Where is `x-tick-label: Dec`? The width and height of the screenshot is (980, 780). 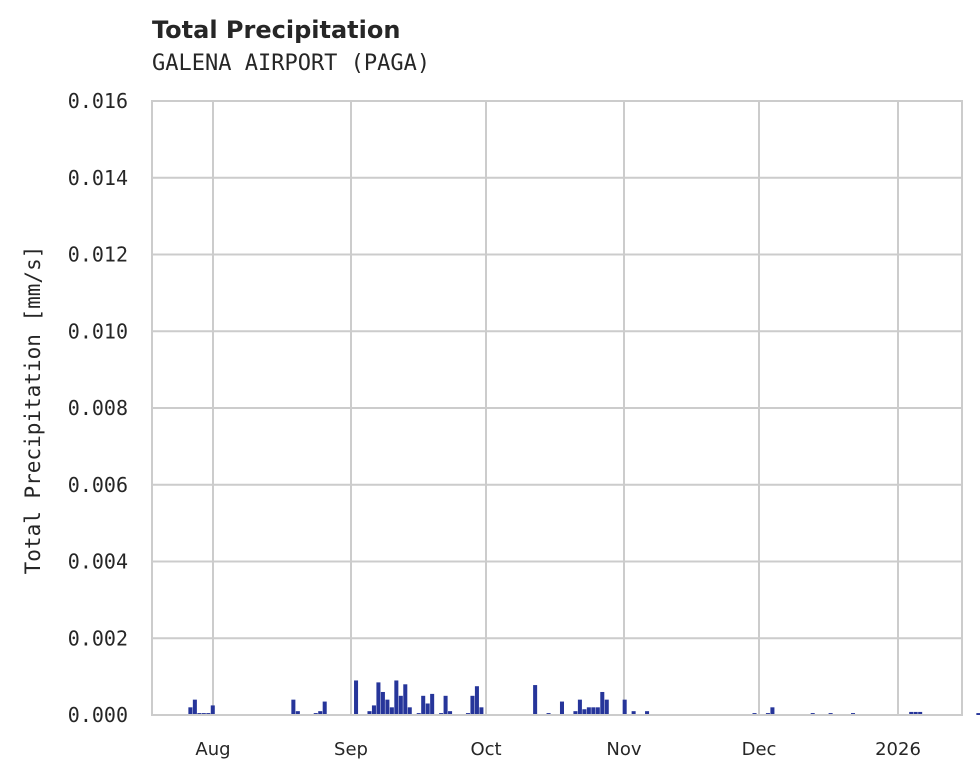
x-tick-label: Dec is located at coordinates (759, 749).